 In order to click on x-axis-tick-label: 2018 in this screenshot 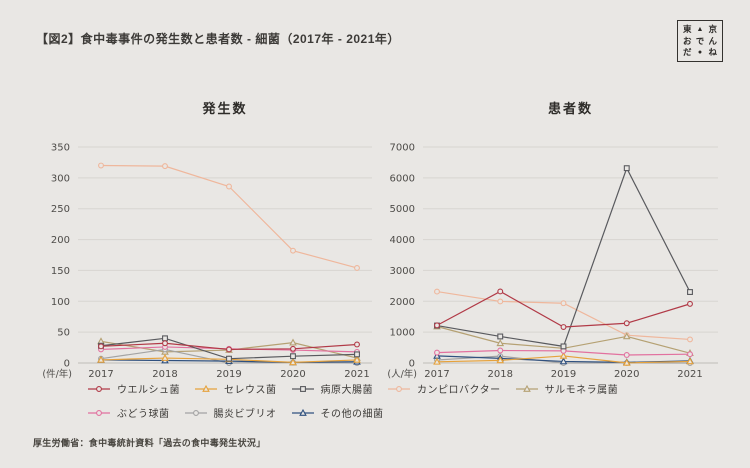, I will do `click(500, 374)`.